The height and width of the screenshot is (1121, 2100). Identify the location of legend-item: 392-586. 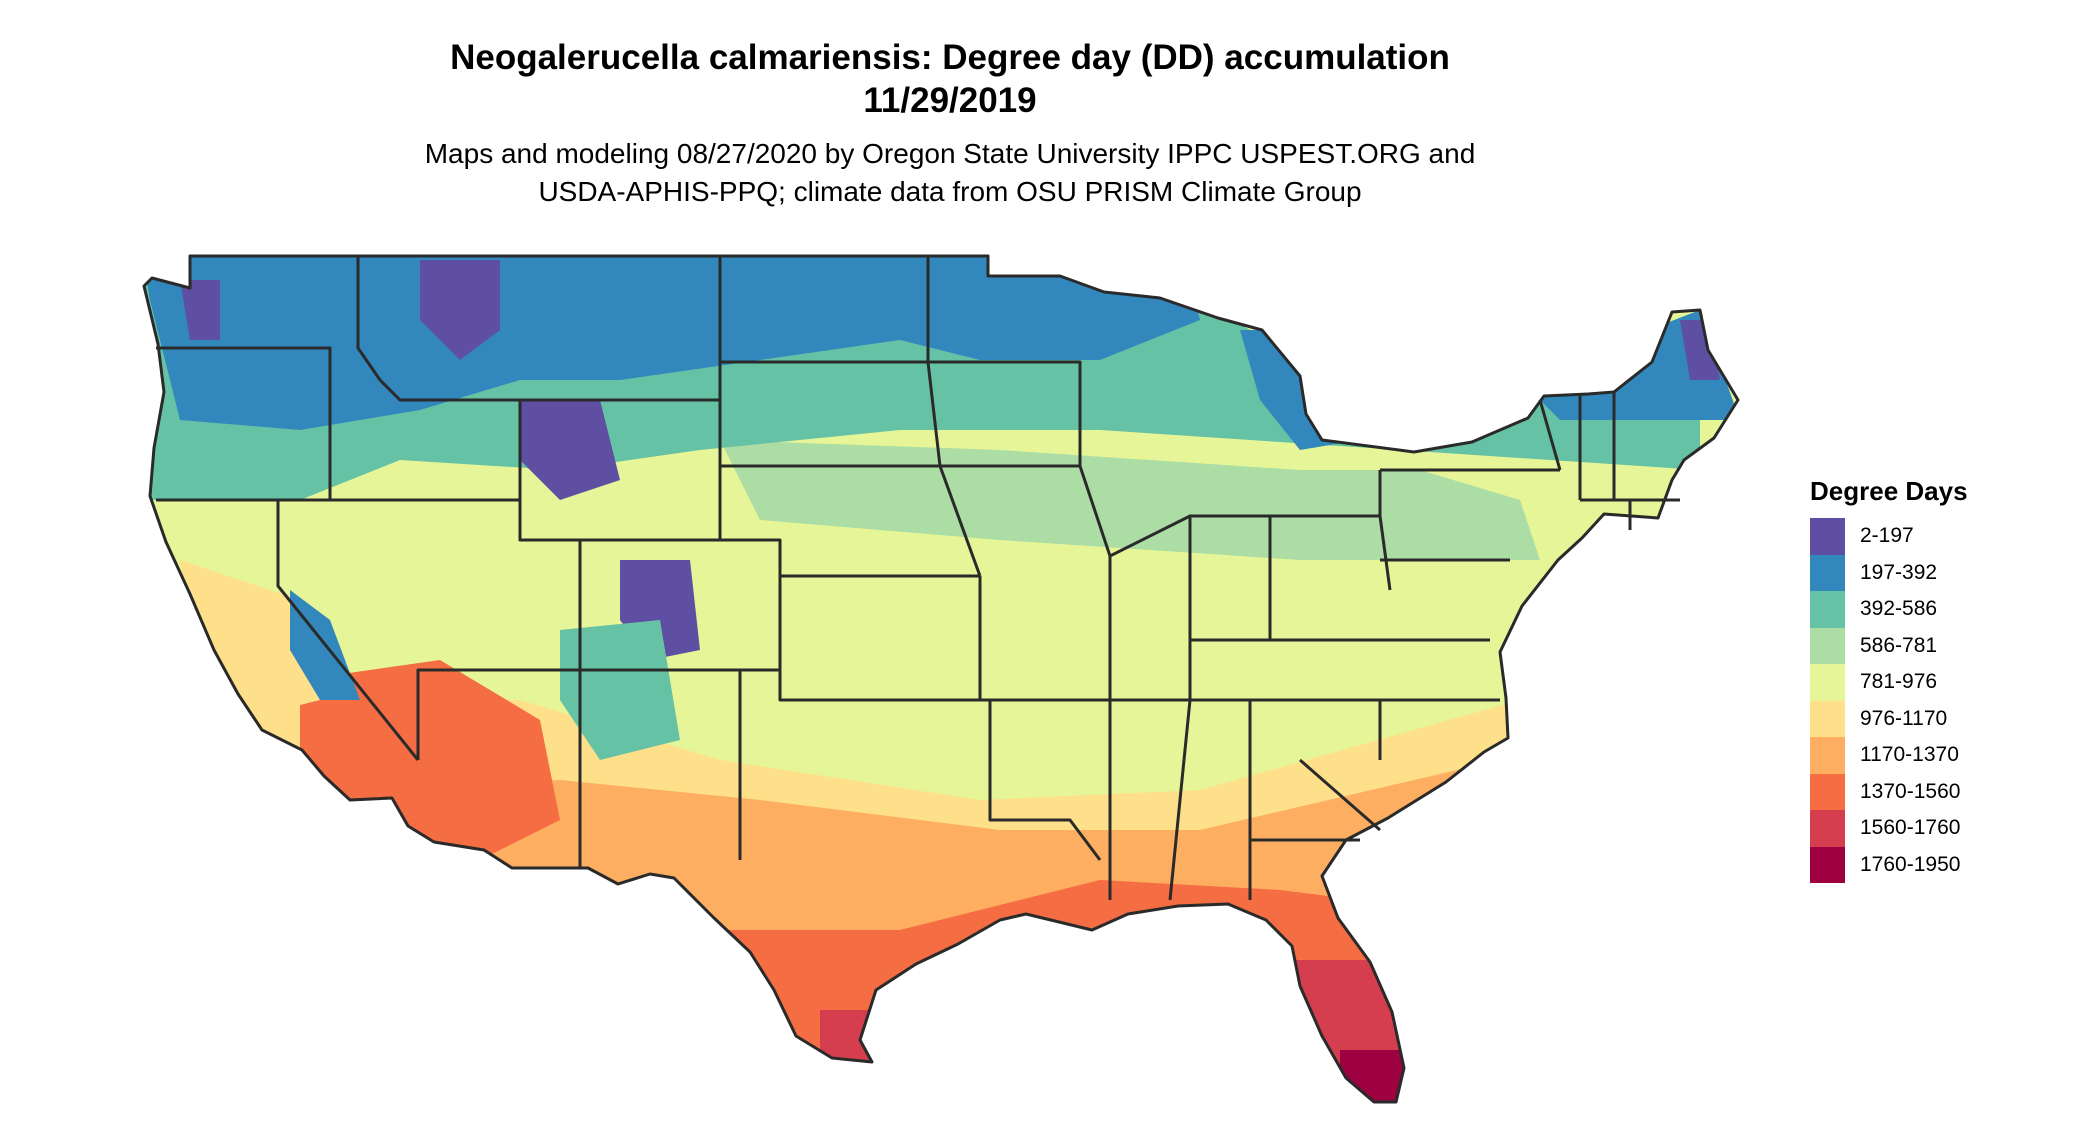
(1940, 609).